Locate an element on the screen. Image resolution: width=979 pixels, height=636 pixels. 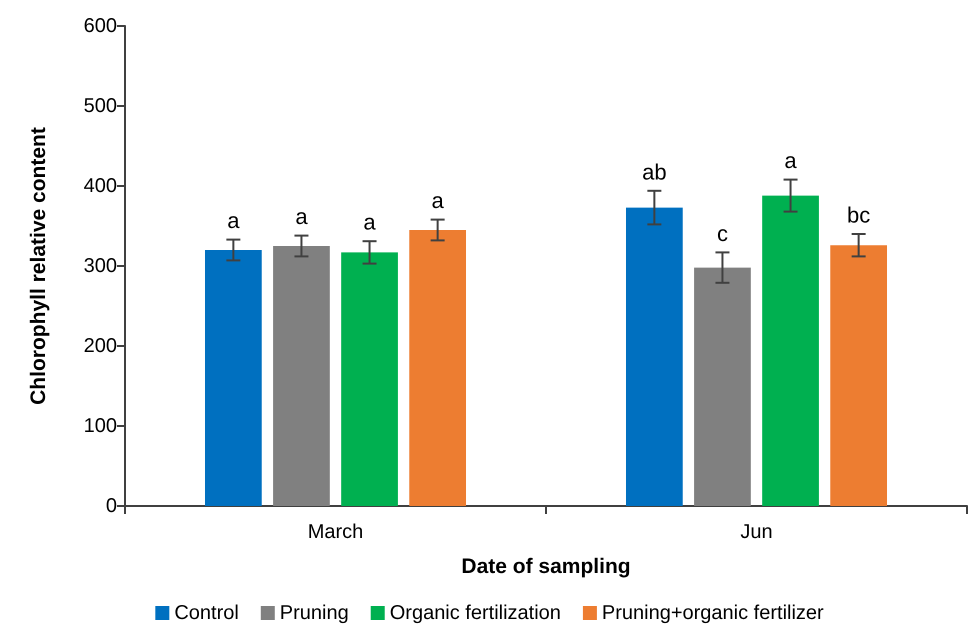
data-label: ab is located at coordinates (654, 171).